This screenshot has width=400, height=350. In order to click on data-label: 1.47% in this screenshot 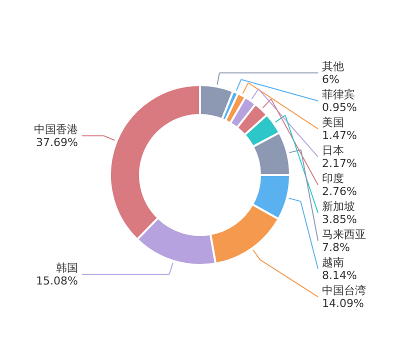, I will do `click(339, 135)`.